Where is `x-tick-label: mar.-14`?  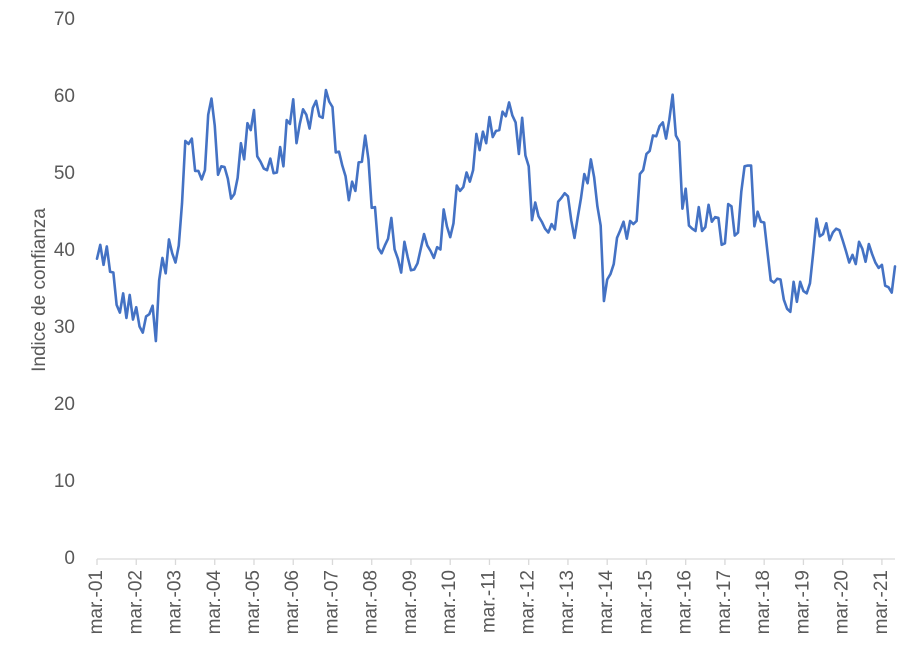
x-tick-label: mar.-14 is located at coordinates (606, 602).